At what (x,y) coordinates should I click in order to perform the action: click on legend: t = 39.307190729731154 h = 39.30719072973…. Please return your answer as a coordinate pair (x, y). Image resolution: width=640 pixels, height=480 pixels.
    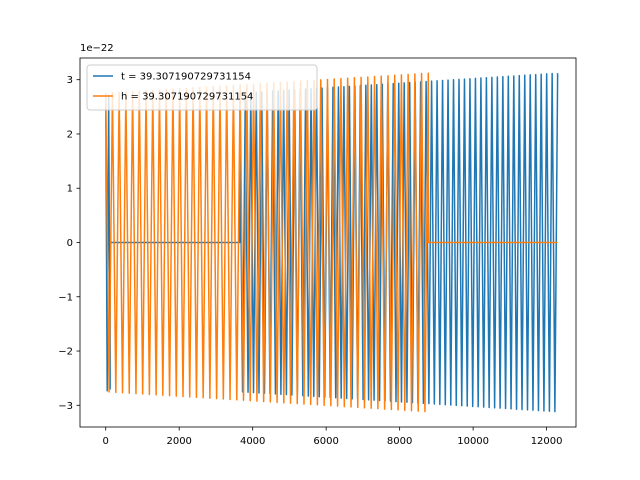
    Looking at the image, I should click on (202, 87).